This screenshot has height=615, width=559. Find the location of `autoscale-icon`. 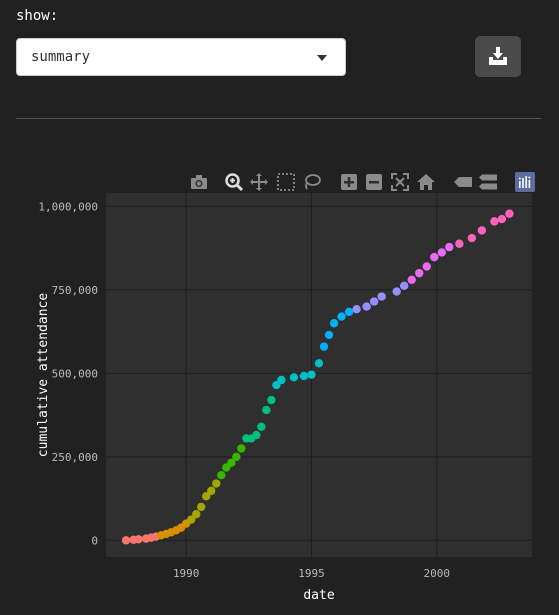

autoscale-icon is located at coordinates (400, 182).